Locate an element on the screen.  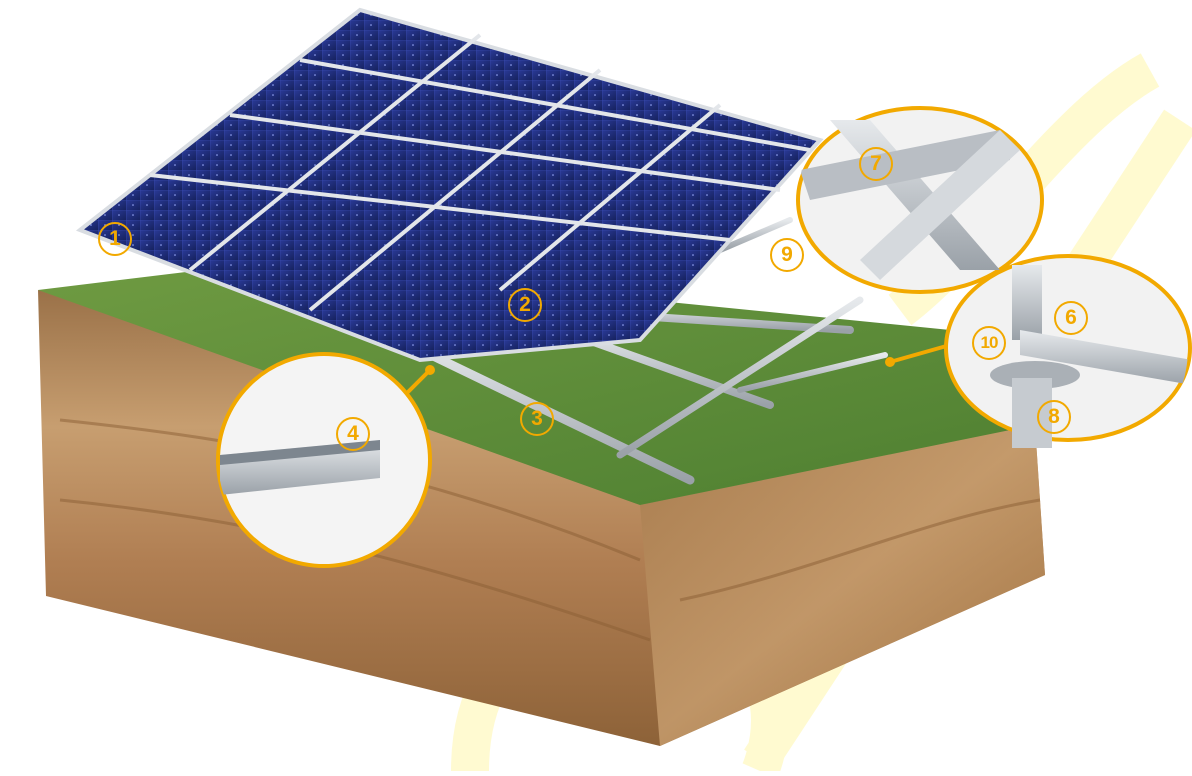
detail-bubble-rail-clamp is located at coordinates (920, 200).